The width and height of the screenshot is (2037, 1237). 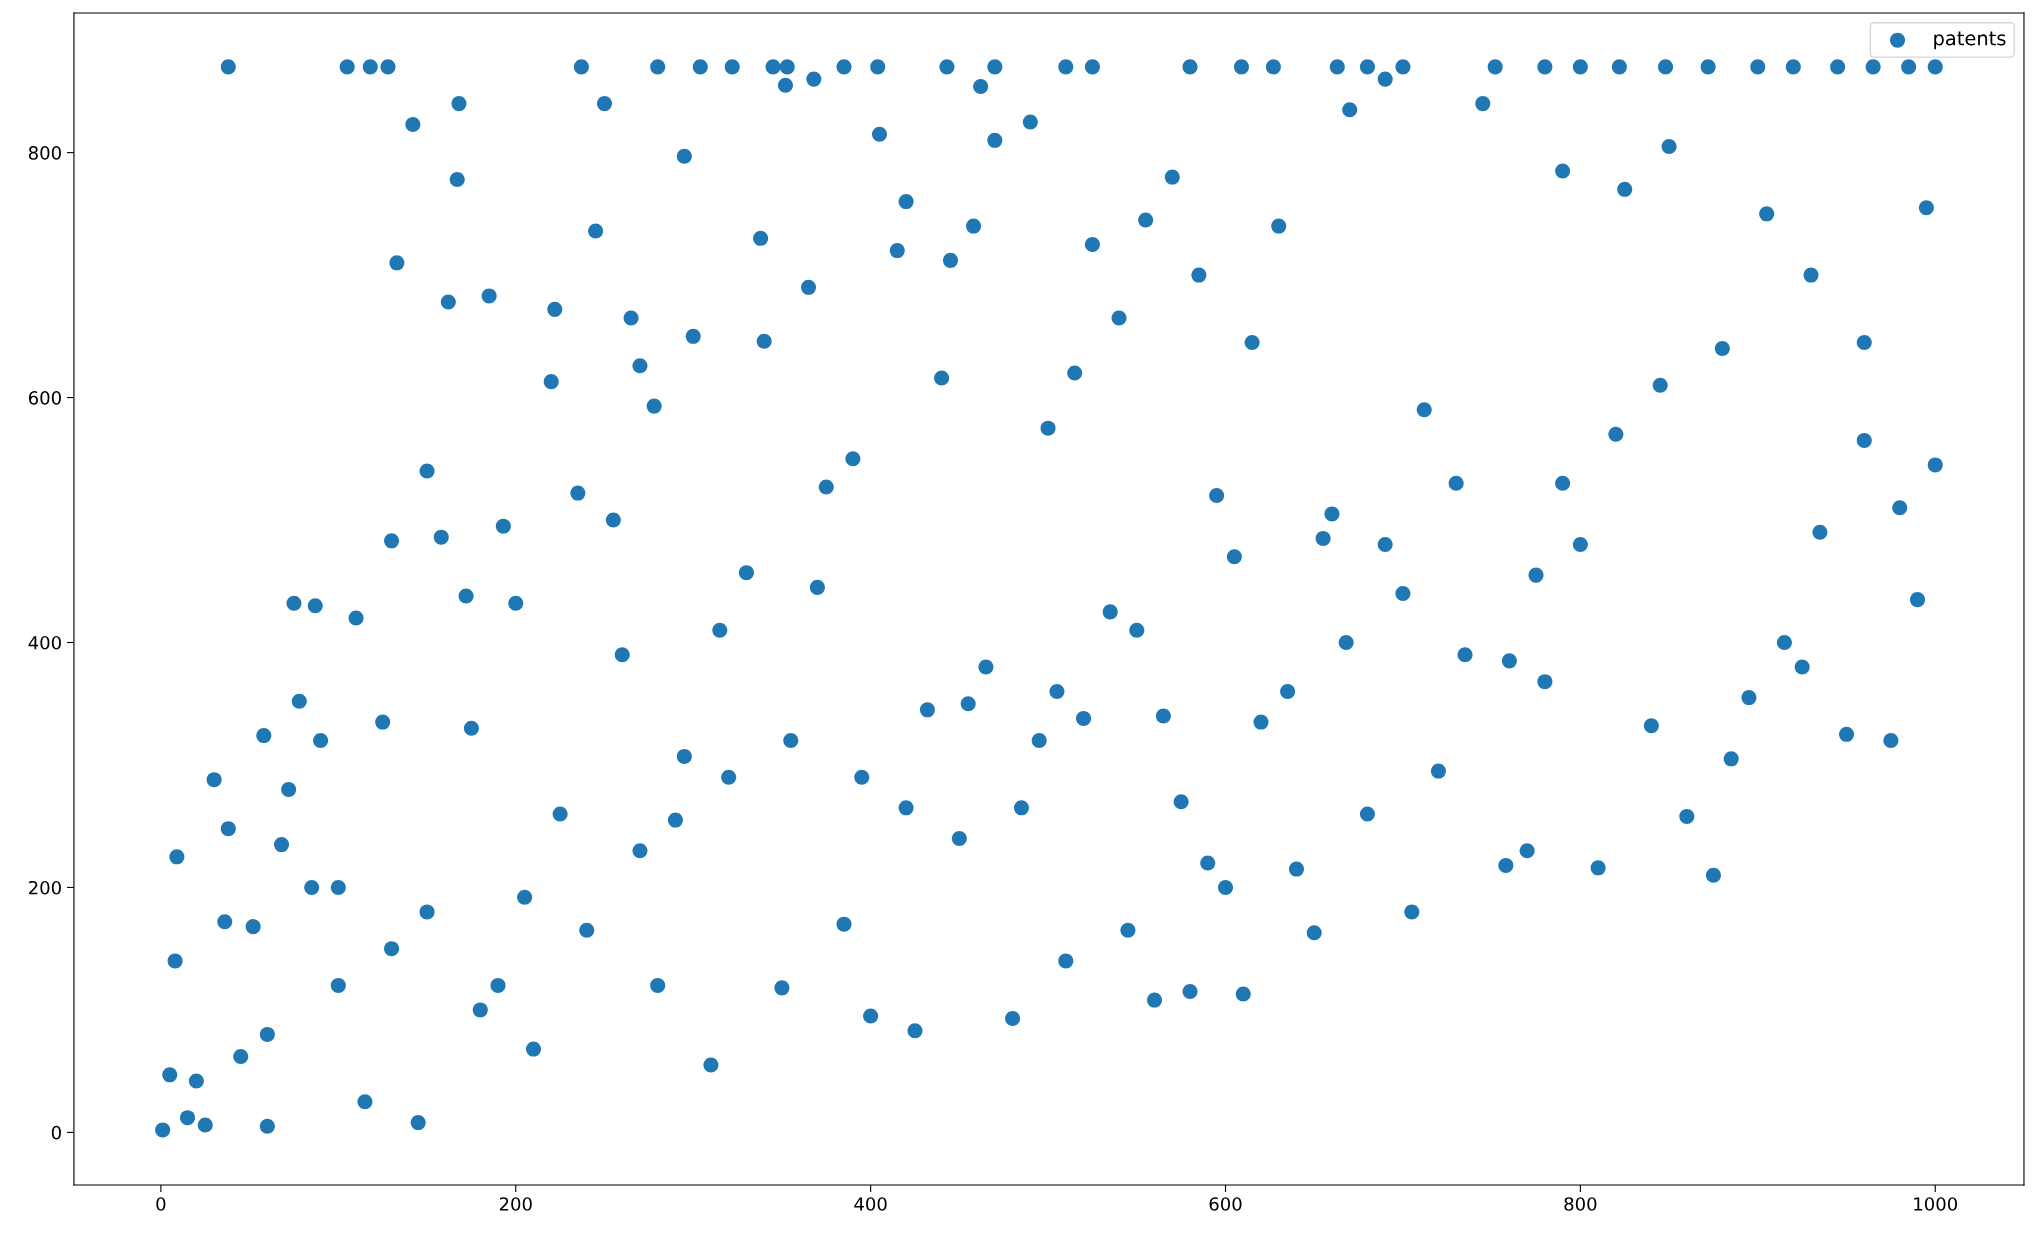 I want to click on x-tick-label: 800, so click(x=1580, y=1204).